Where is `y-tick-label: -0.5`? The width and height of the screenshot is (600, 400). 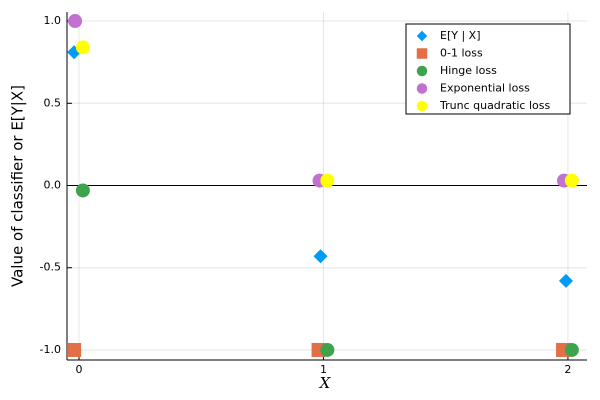
y-tick-label: -0.5 is located at coordinates (50, 267).